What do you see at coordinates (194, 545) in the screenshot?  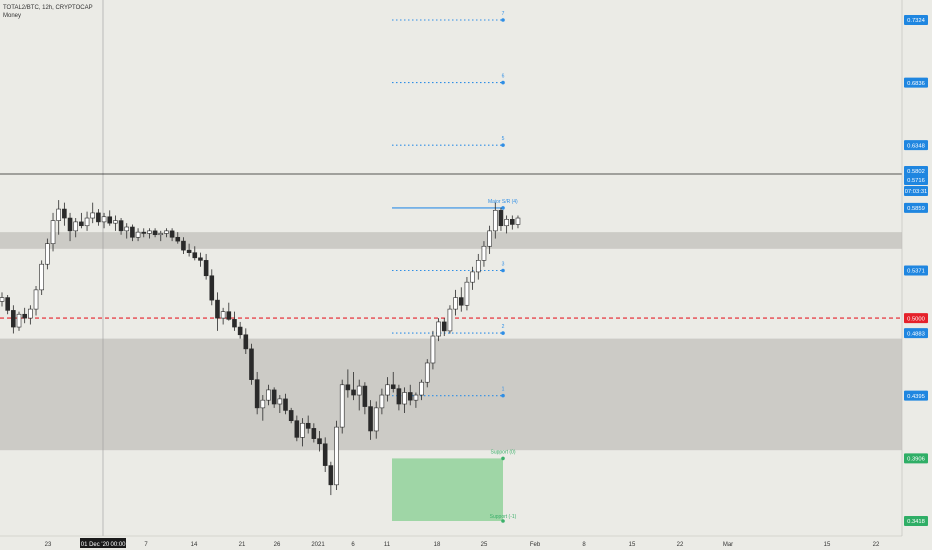 I see `time-tick: 14` at bounding box center [194, 545].